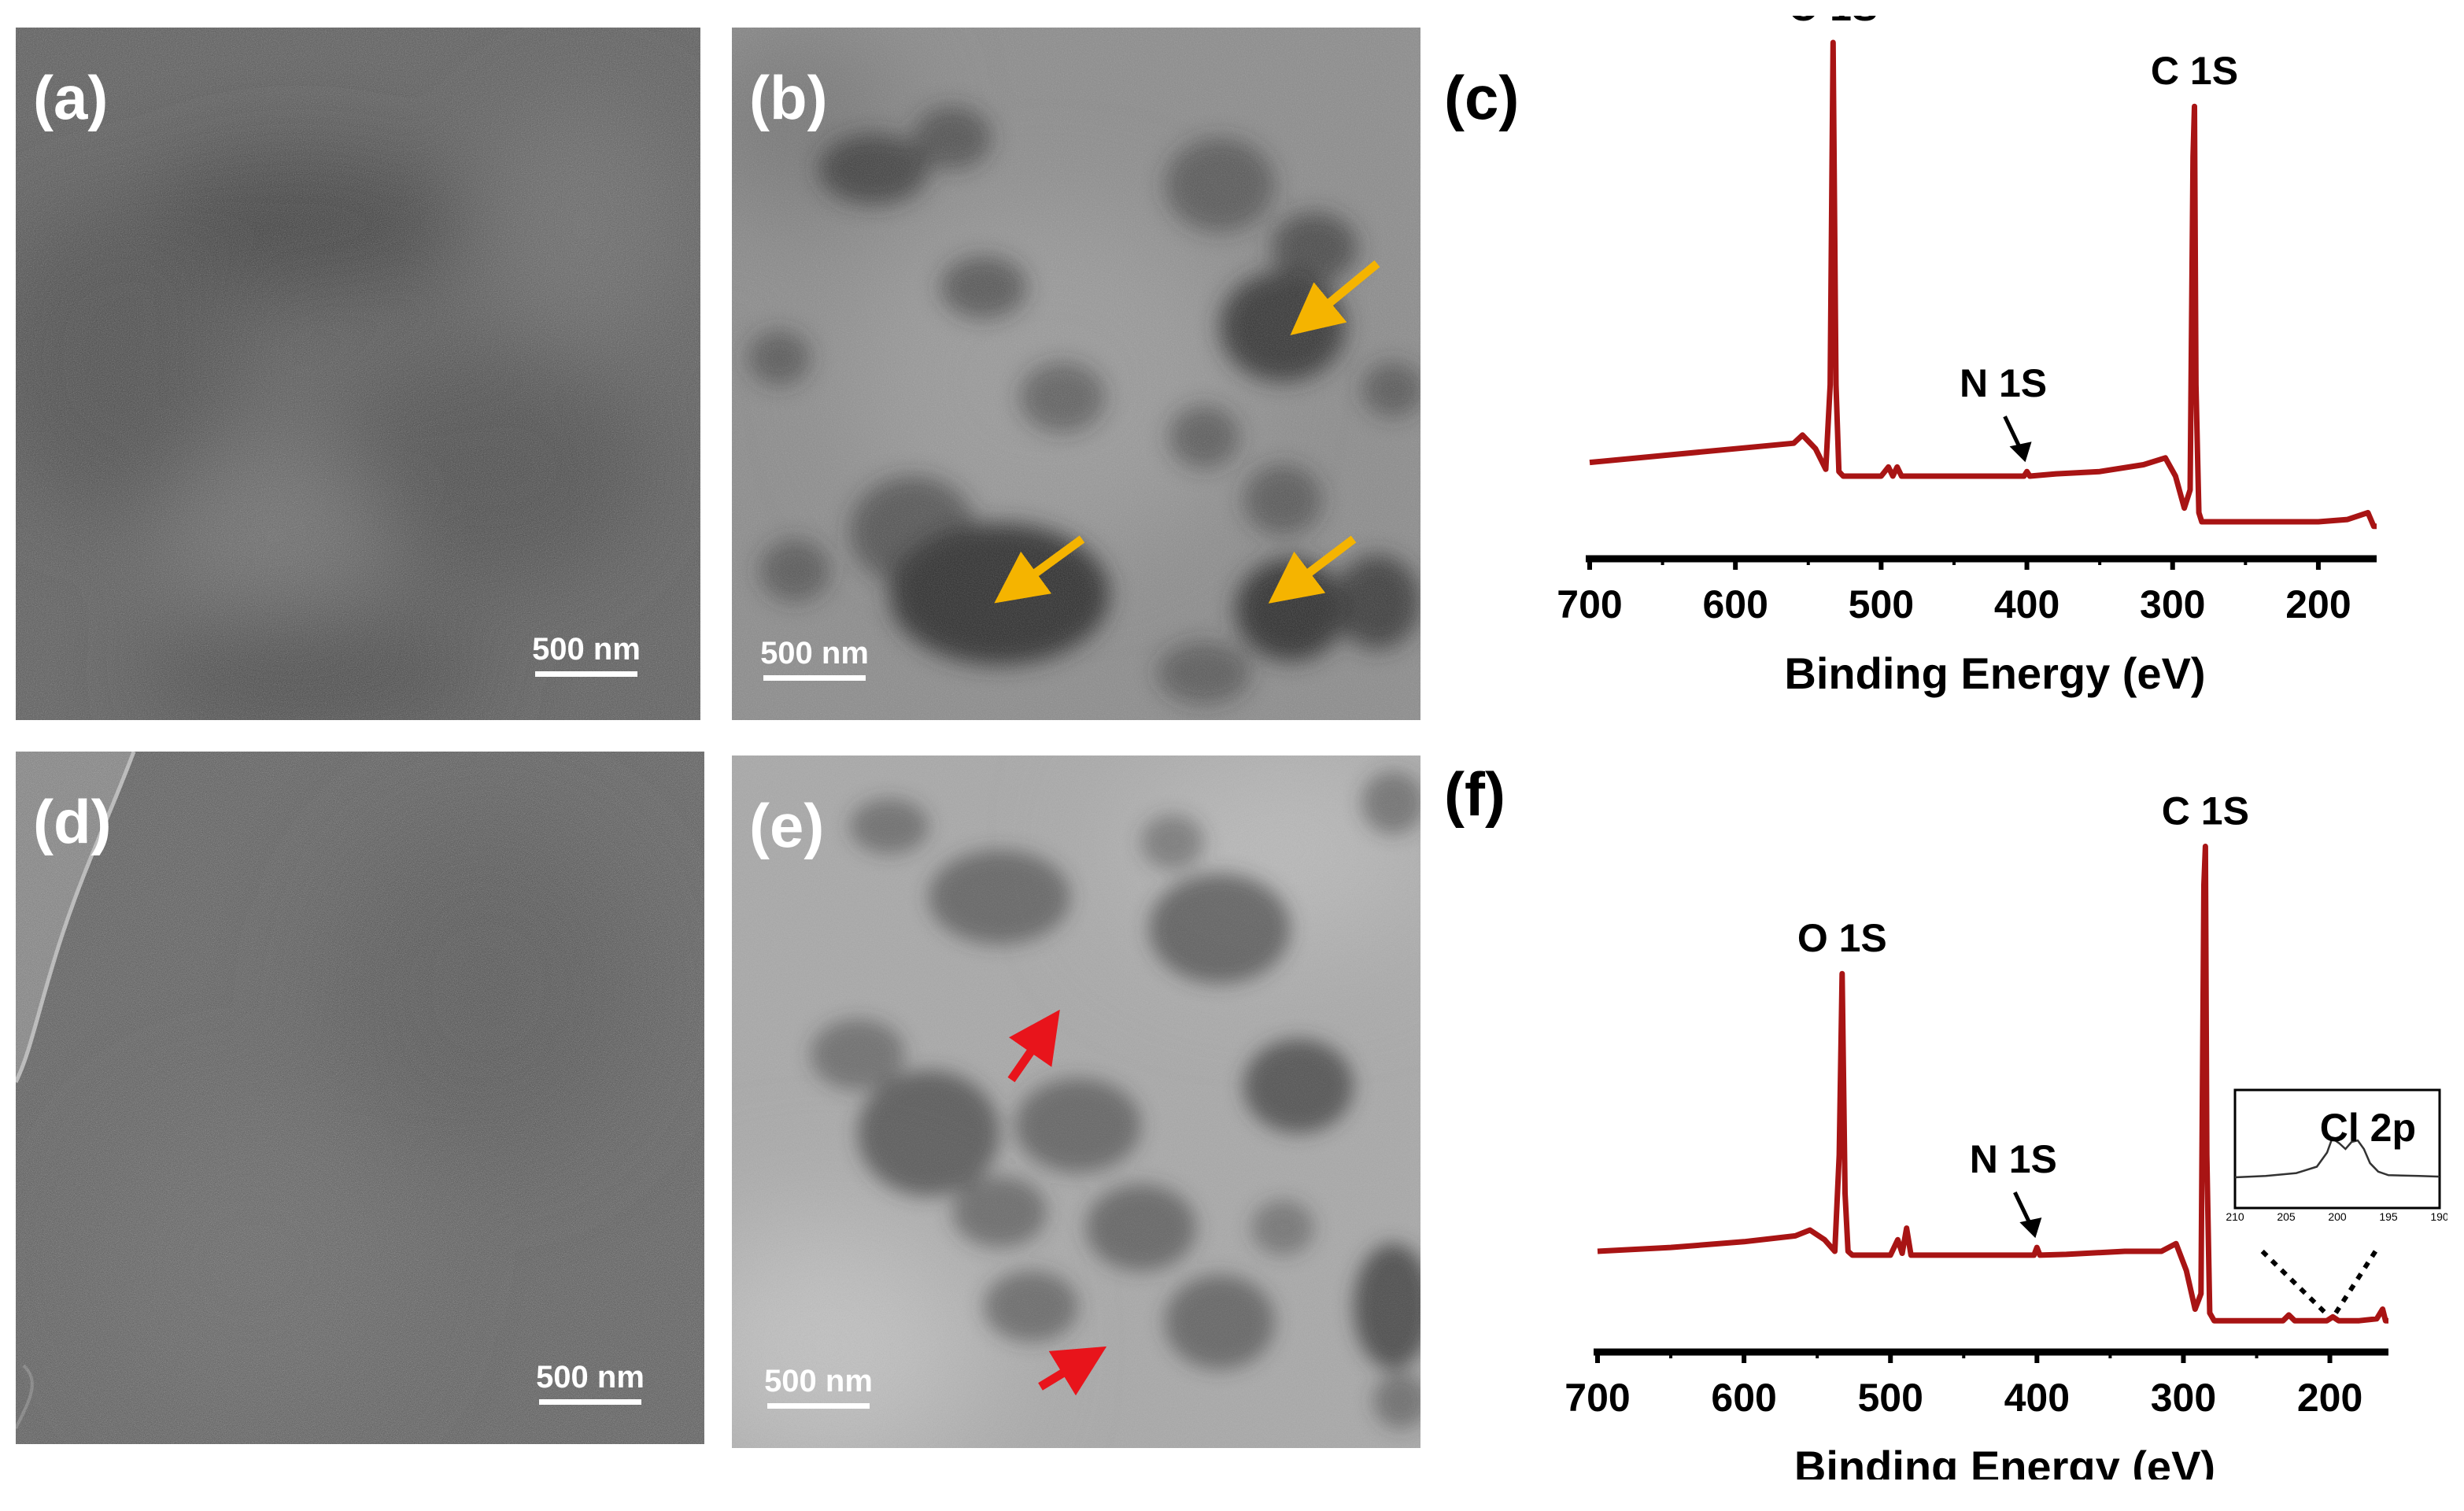  Describe the element at coordinates (2337, 1216) in the screenshot. I see `inset-tick-label: 200` at that location.